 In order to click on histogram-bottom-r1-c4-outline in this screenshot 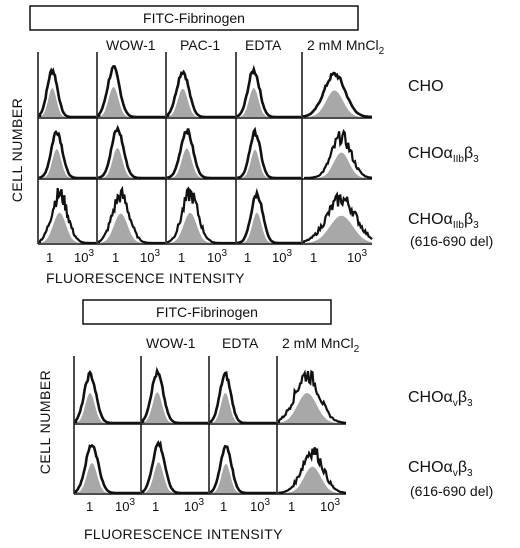, I will do `click(312, 396)`.